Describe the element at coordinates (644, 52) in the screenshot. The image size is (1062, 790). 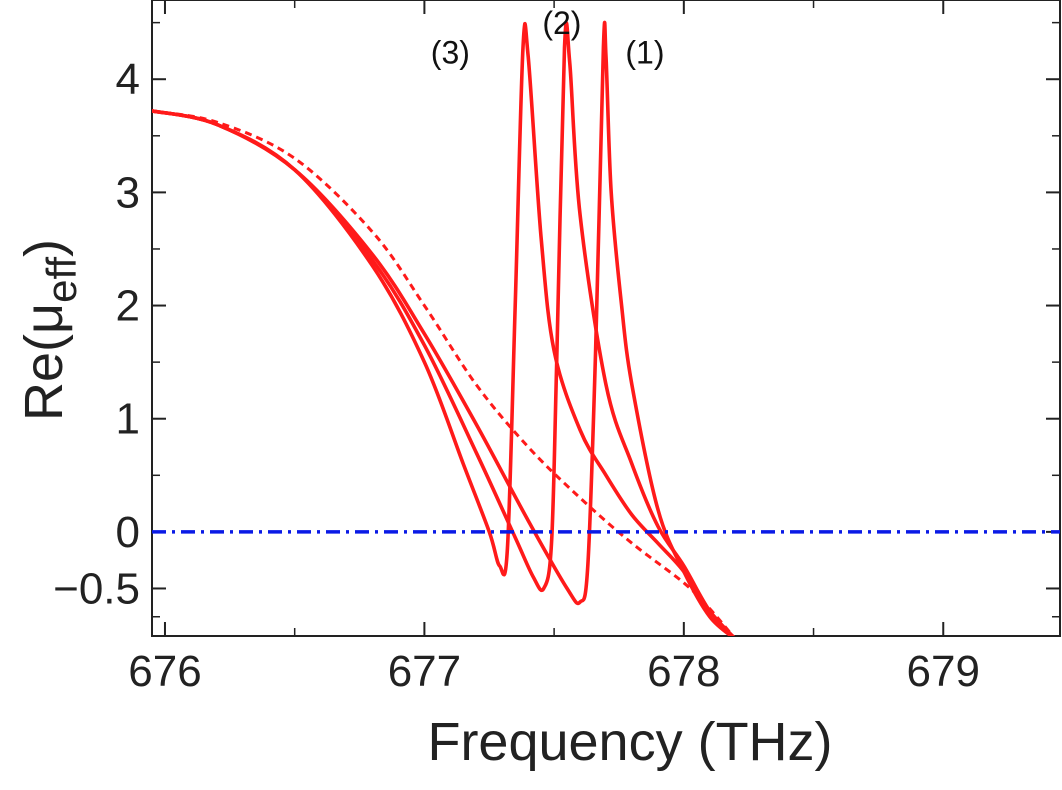
I see `peak-label: (1)` at that location.